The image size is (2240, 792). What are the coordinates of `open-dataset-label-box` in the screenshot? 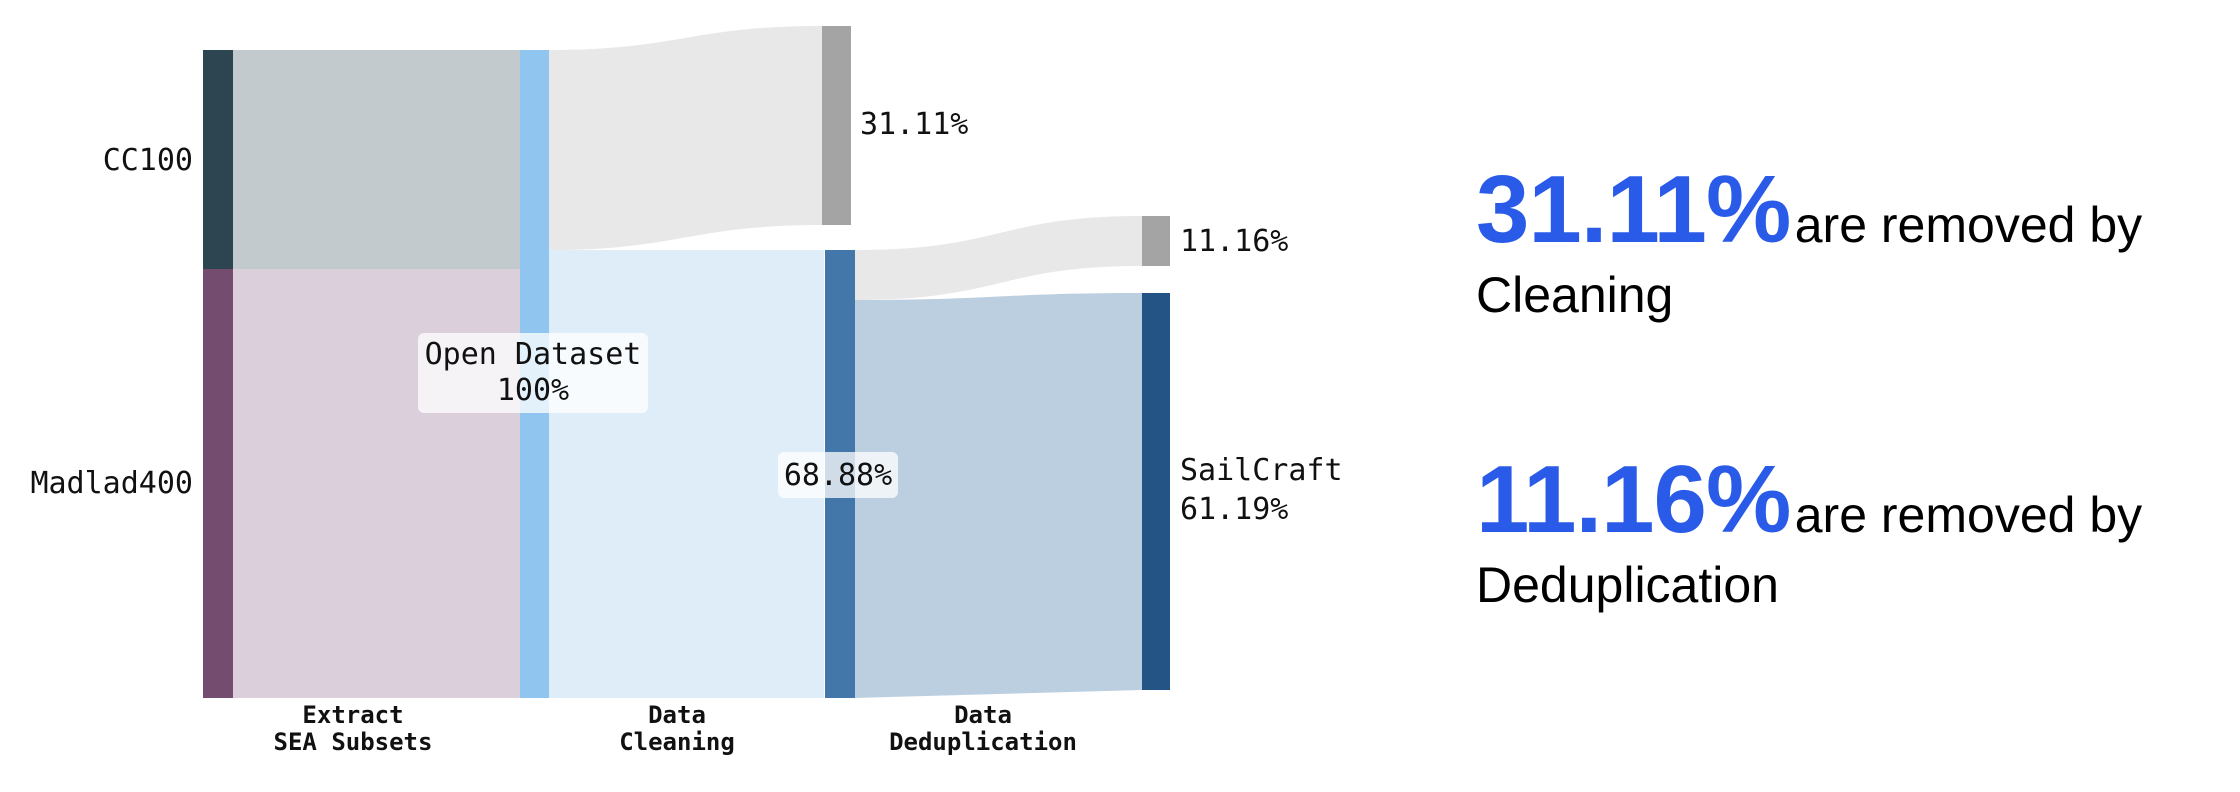 It's located at (533, 373).